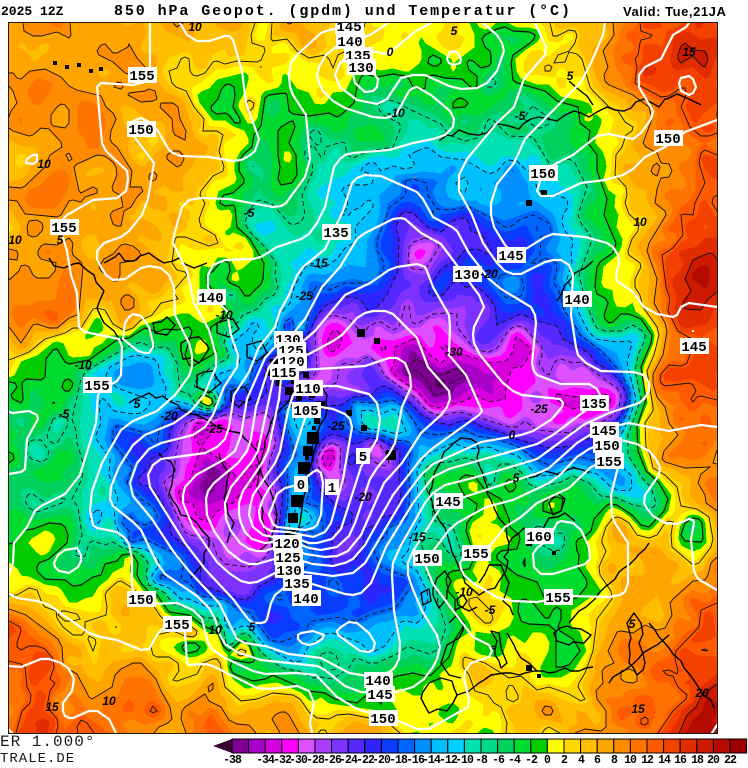 This screenshot has width=748, height=768. What do you see at coordinates (305, 412) in the screenshot?
I see `svg-text: 105` at bounding box center [305, 412].